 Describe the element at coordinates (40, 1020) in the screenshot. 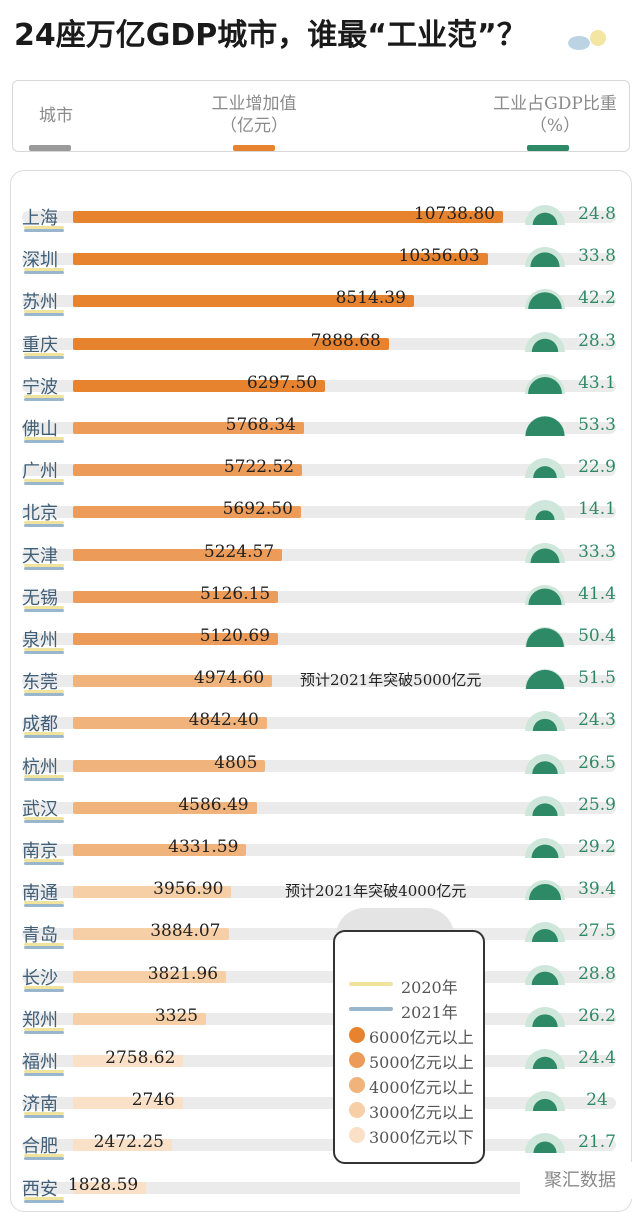

I see `city-label: 郑州` at that location.